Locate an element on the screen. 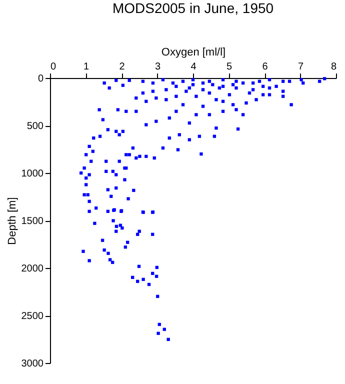 The width and height of the screenshot is (345, 384). x-tick-label: 2 is located at coordinates (122, 67).